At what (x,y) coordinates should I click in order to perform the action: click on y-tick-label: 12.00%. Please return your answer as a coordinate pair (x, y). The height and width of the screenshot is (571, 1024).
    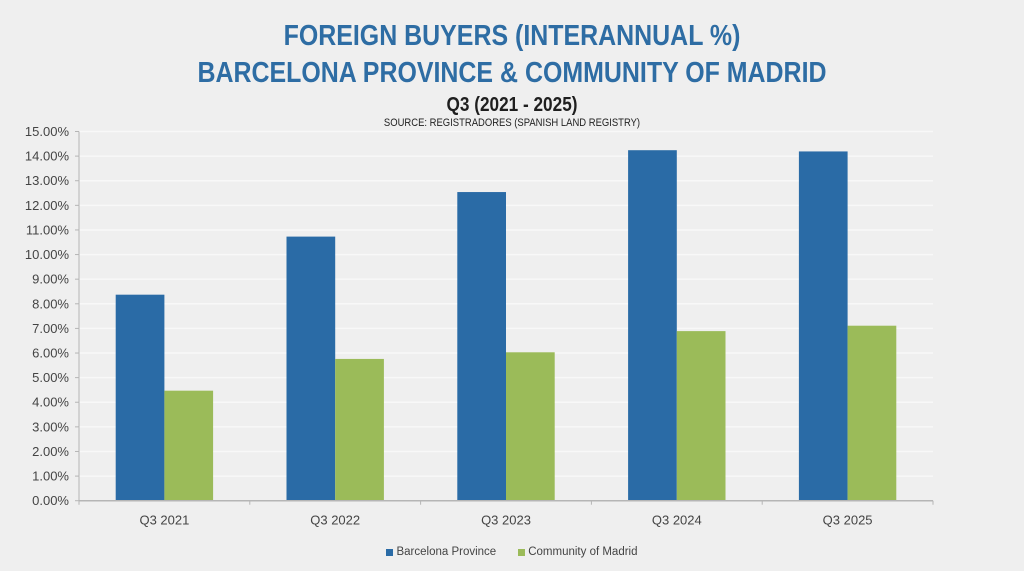
    Looking at the image, I should click on (47, 205).